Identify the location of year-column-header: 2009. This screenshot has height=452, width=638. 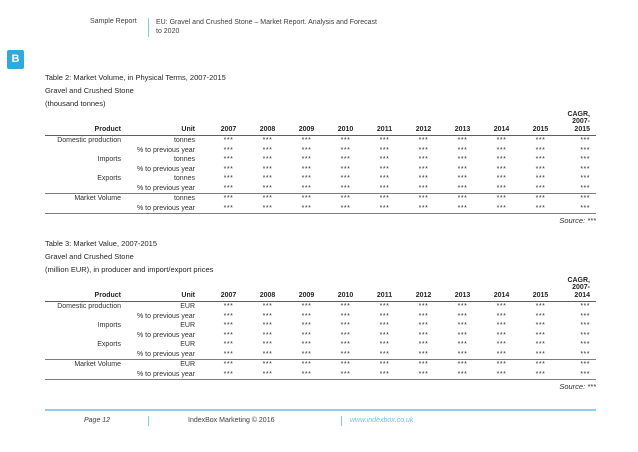
(306, 124).